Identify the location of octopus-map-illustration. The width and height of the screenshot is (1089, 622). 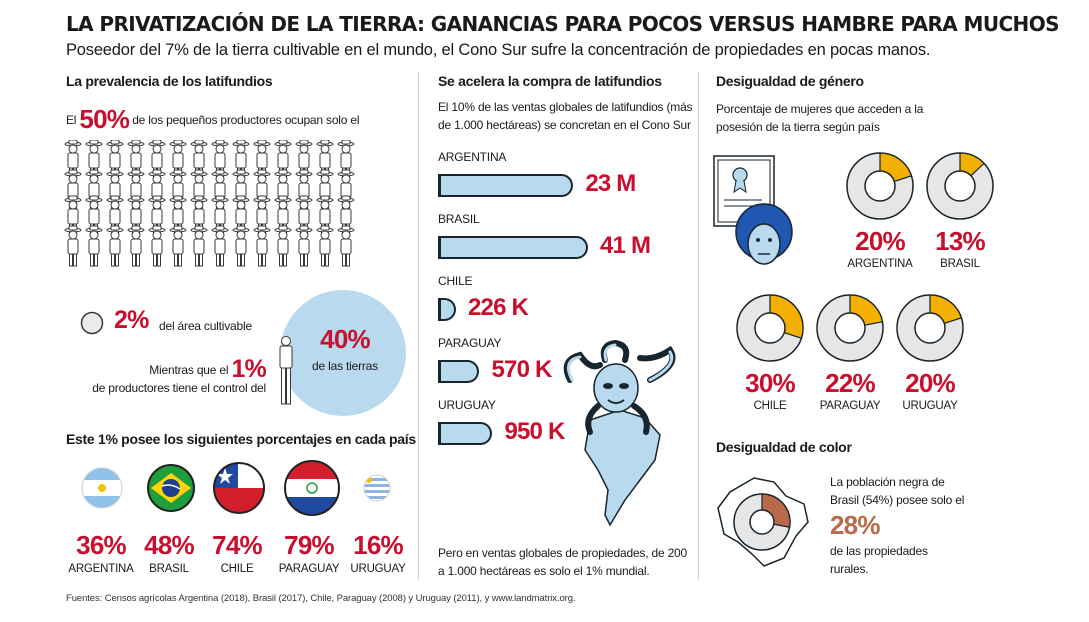
(619, 433).